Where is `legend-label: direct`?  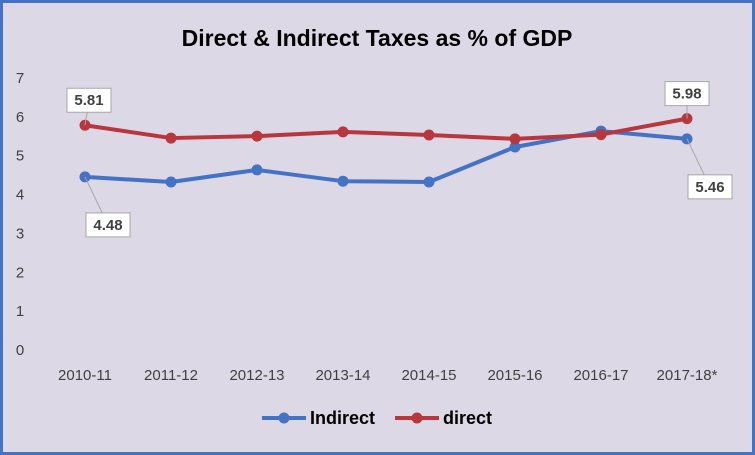 legend-label: direct is located at coordinates (467, 418).